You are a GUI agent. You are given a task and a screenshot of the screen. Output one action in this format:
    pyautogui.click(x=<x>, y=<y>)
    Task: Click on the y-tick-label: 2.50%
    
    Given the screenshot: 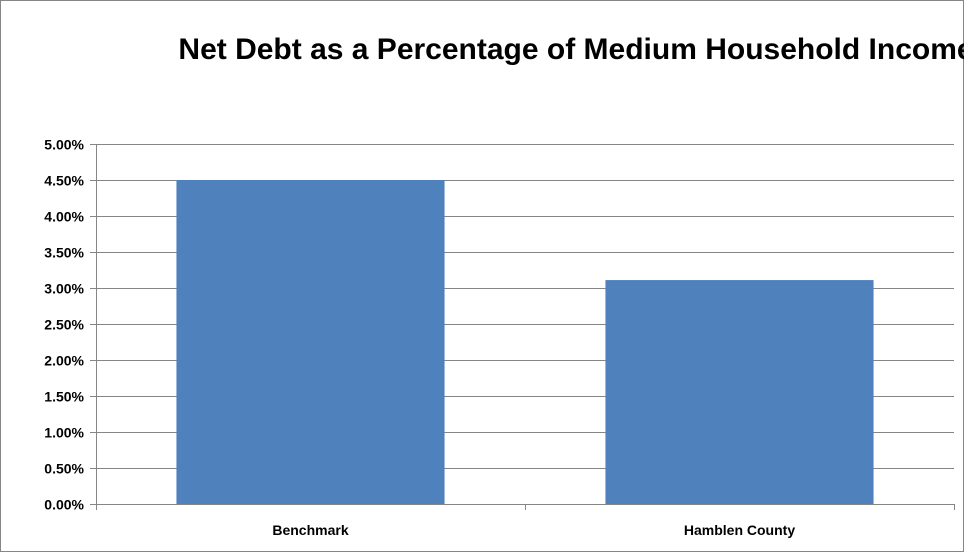 What is the action you would take?
    pyautogui.click(x=64, y=325)
    